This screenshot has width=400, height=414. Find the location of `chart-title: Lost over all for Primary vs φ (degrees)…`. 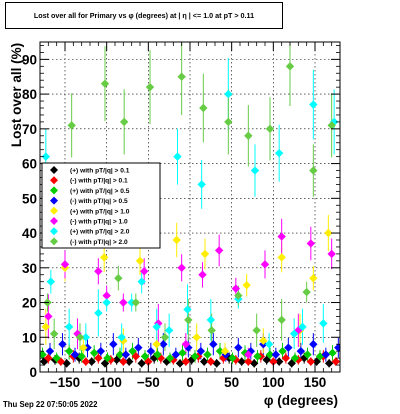

chart-title: Lost over all for Primary vs φ (degrees)… is located at coordinates (144, 15).